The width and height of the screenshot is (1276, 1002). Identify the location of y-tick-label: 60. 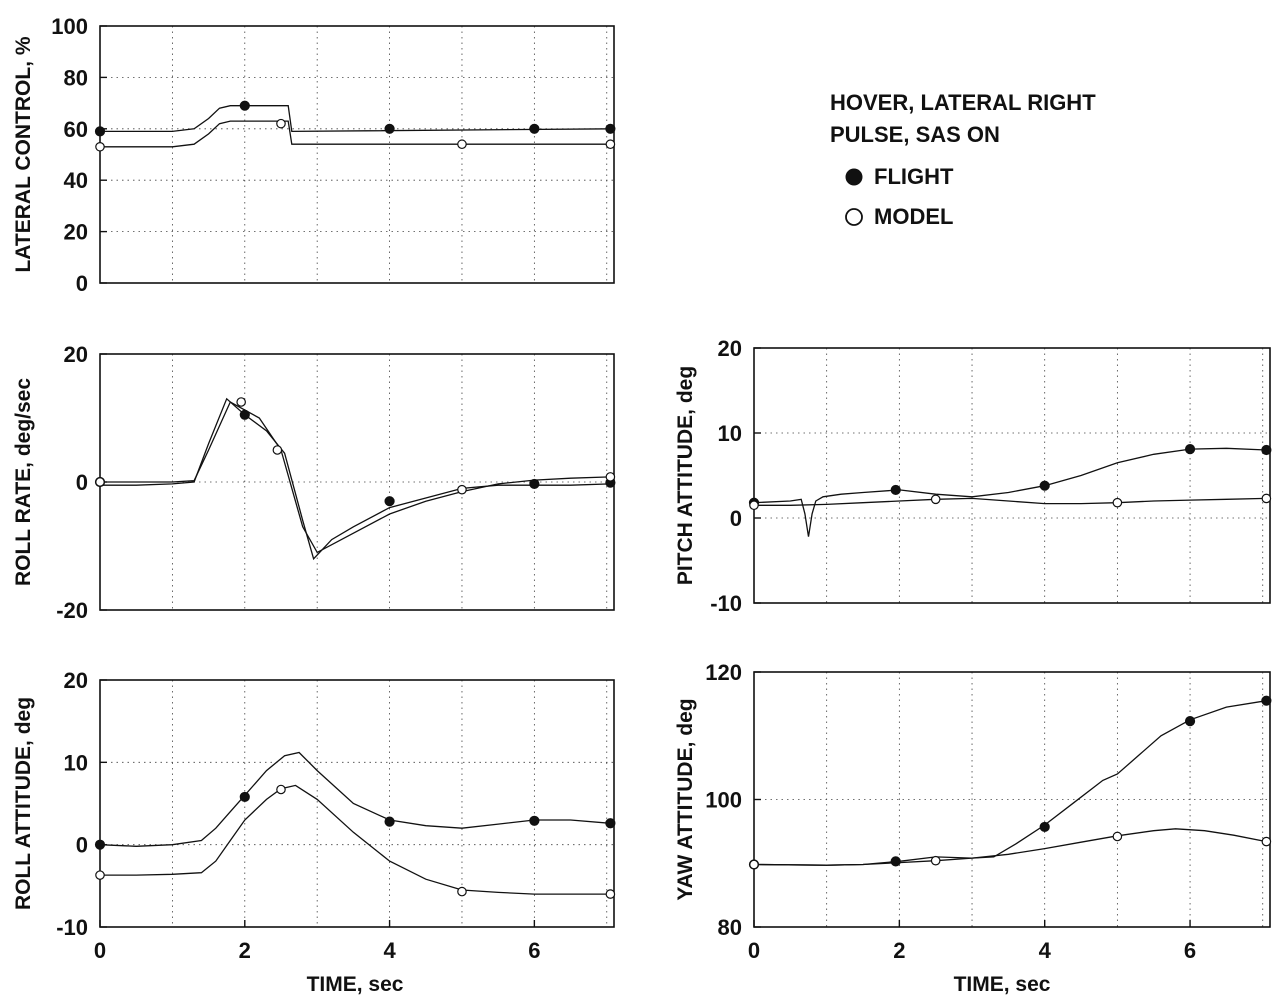
(76, 129).